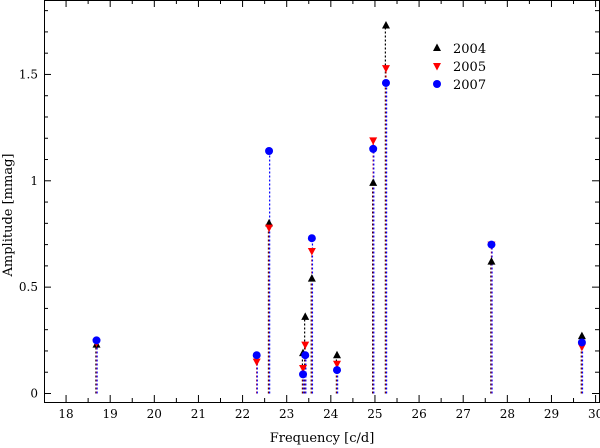  Describe the element at coordinates (507, 414) in the screenshot. I see `x-tick-label: 28` at that location.